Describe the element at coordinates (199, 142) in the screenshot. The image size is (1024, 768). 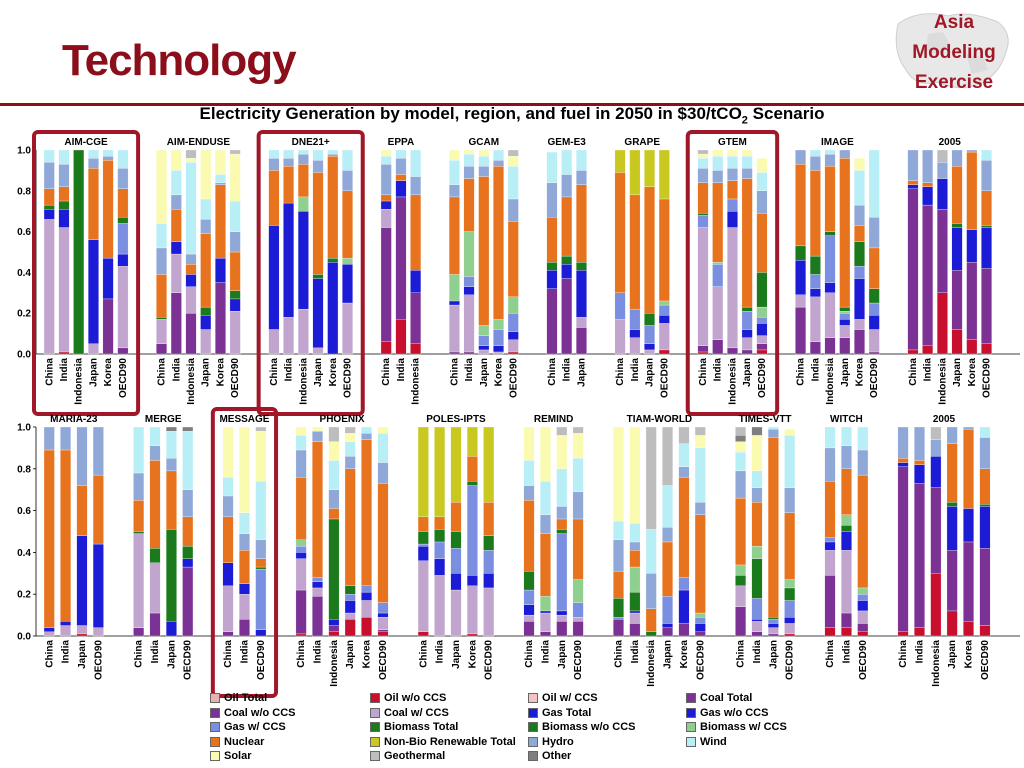
I see `model-label: AIM-ENDUSE` at that location.